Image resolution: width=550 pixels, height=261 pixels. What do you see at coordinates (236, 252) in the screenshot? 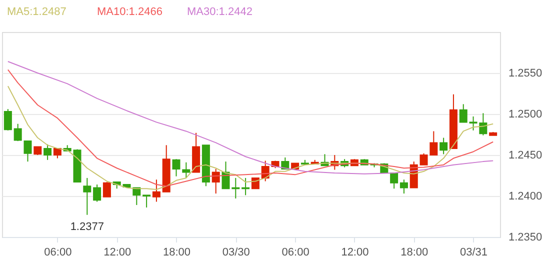
I see `x-tick-label: 03/30` at bounding box center [236, 252].